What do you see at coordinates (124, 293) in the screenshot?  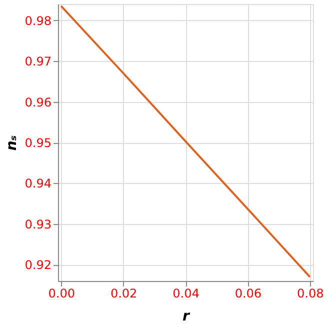 I see `x-tick-label: 0.02` at bounding box center [124, 293].